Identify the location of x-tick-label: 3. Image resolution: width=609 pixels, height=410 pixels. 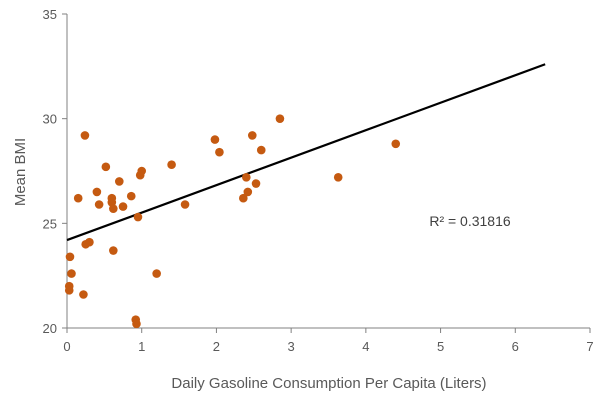
(291, 346).